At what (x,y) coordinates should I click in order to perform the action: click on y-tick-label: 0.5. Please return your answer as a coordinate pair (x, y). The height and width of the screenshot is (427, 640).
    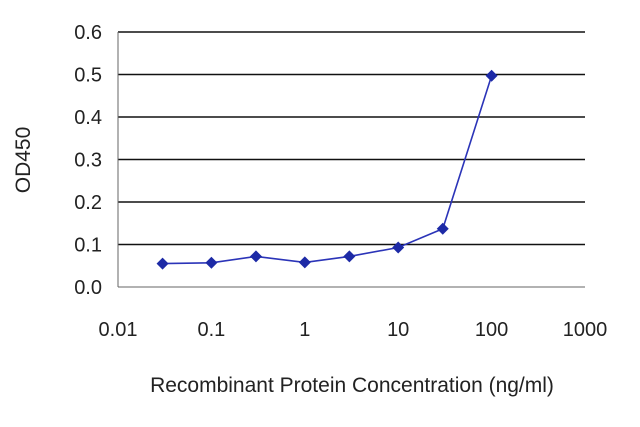
    Looking at the image, I should click on (88, 76).